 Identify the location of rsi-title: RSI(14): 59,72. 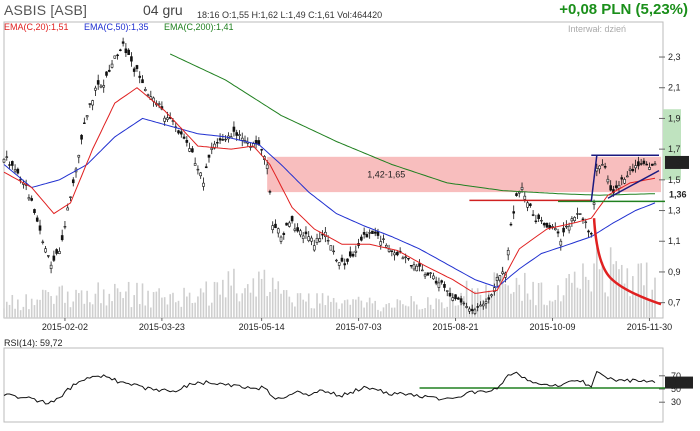
(33, 343).